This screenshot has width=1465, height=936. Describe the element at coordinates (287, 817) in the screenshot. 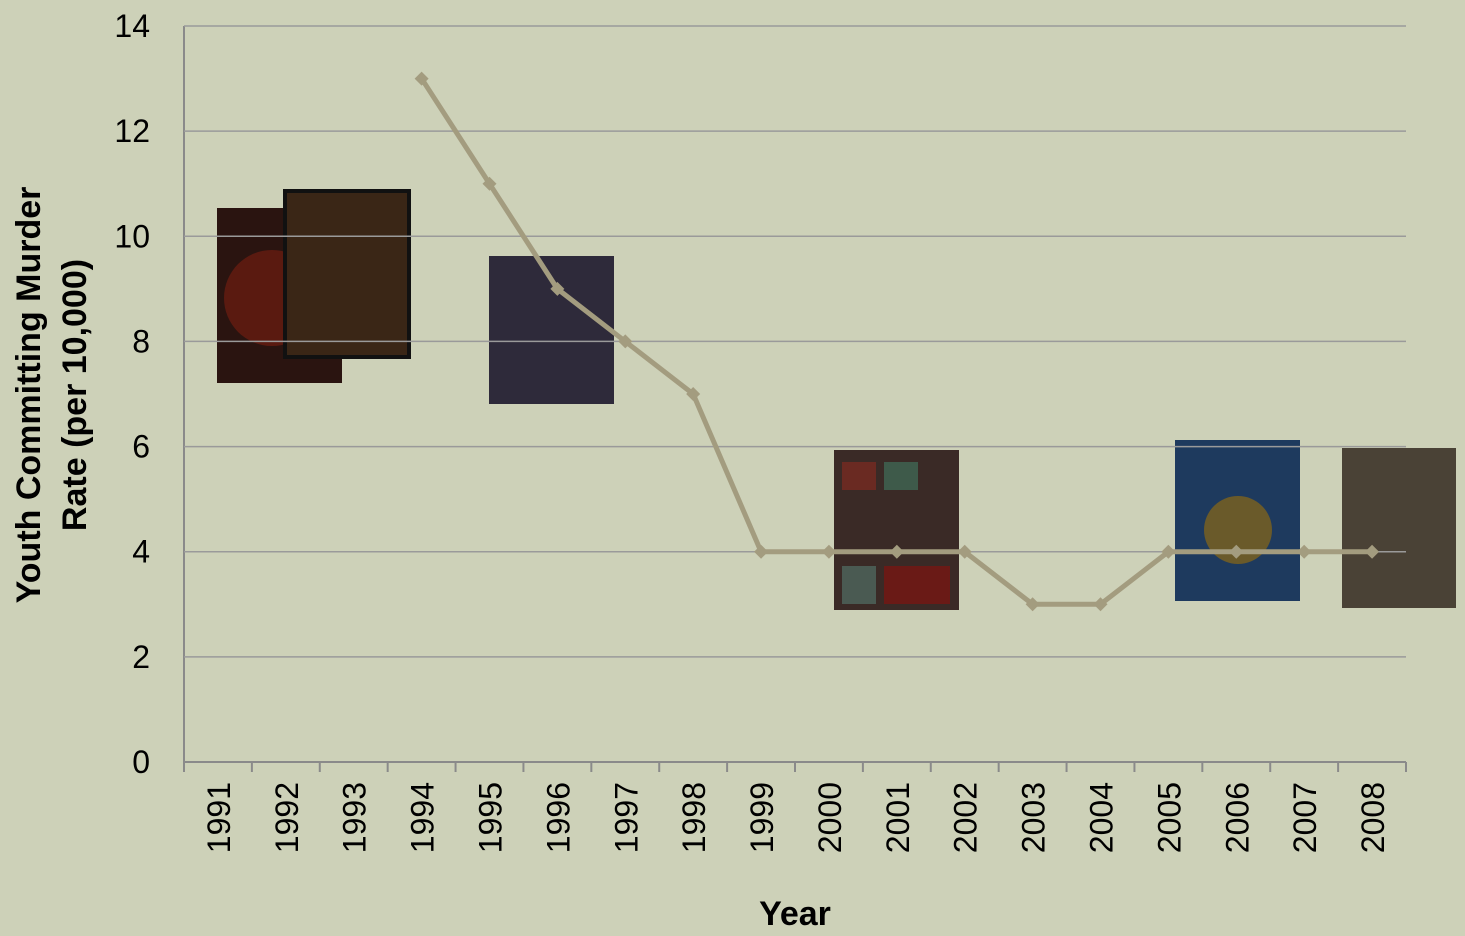

I see `x-tick-label: 1992` at that location.